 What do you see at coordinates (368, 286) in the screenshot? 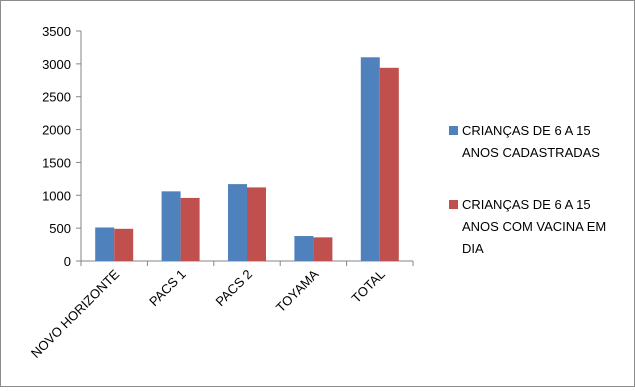
I see `x-category-label: TOTAL` at bounding box center [368, 286].